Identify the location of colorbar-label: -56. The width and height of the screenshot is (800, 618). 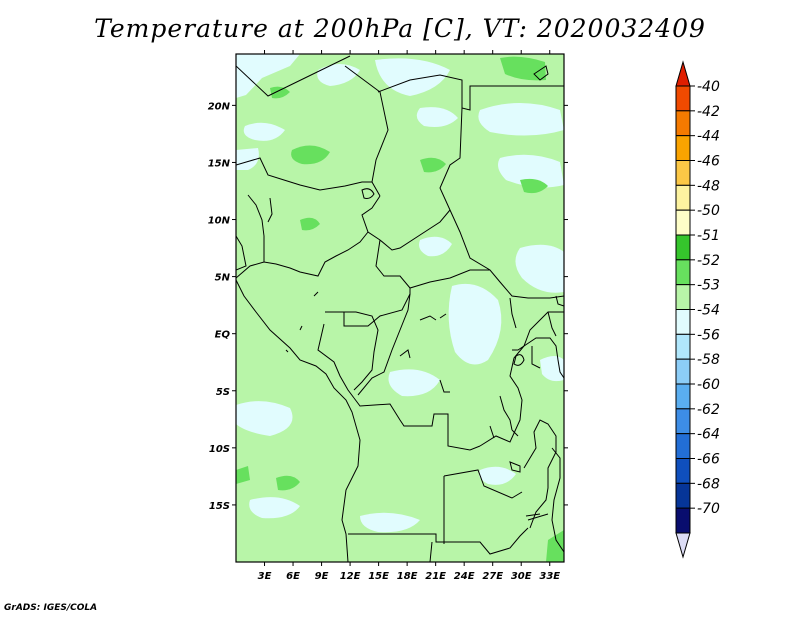
(708, 335).